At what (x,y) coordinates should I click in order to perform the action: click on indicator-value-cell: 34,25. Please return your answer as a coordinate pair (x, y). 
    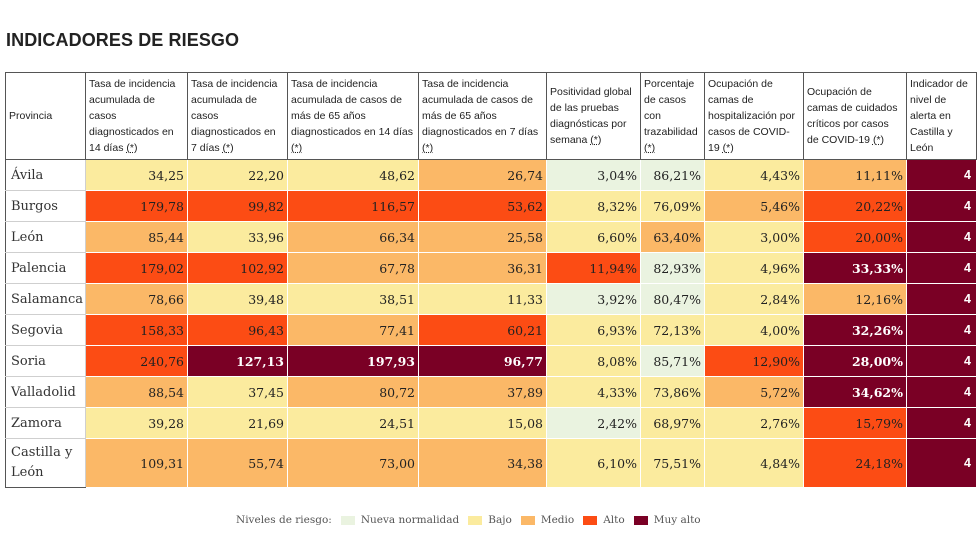
    Looking at the image, I should click on (136, 175).